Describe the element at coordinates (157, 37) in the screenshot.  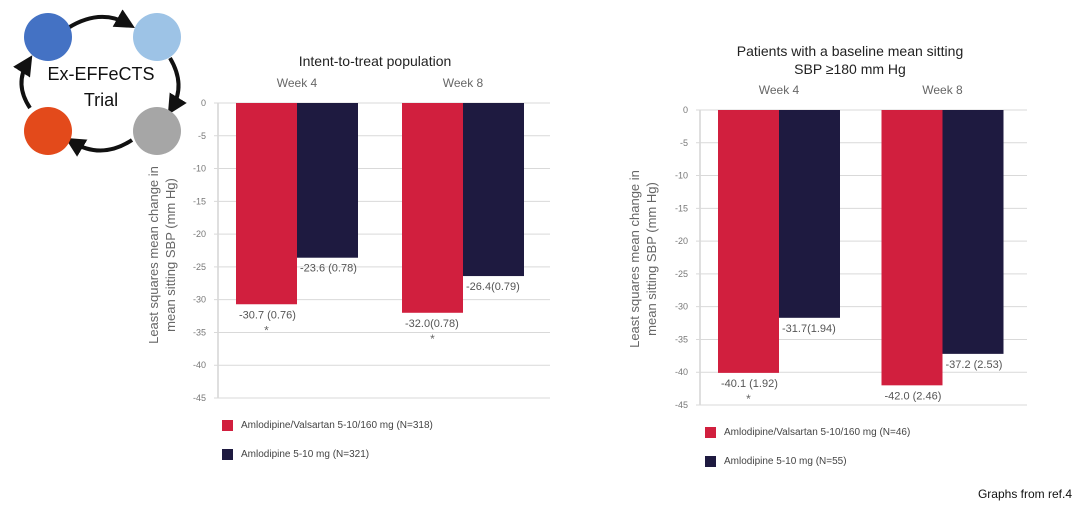
I see `light-blue-circle-icon` at that location.